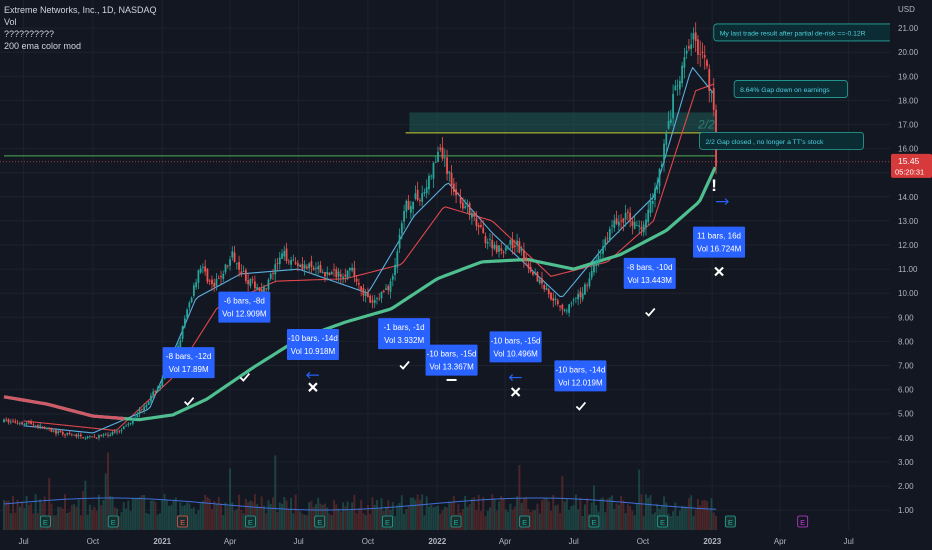  Describe the element at coordinates (719, 271) in the screenshot. I see `x-mark-icon` at that location.